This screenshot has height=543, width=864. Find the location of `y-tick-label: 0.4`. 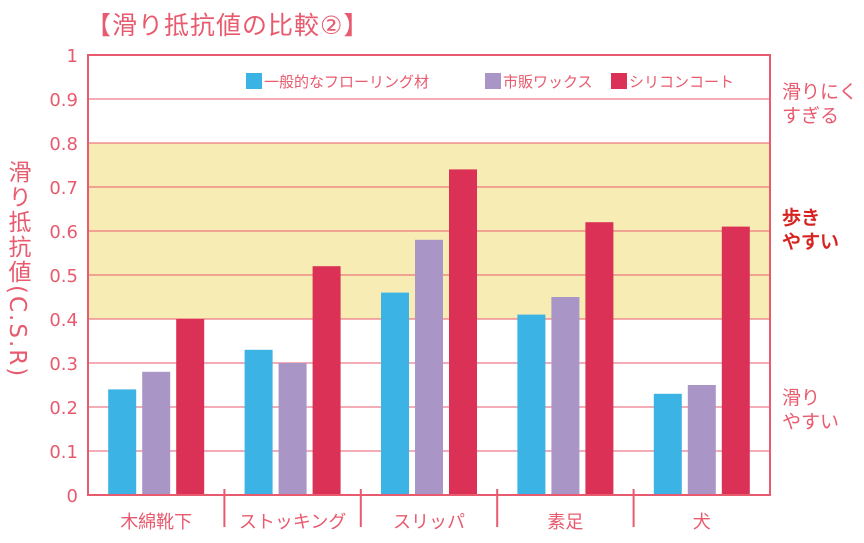

y-tick-label: 0.4 is located at coordinates (63, 320).